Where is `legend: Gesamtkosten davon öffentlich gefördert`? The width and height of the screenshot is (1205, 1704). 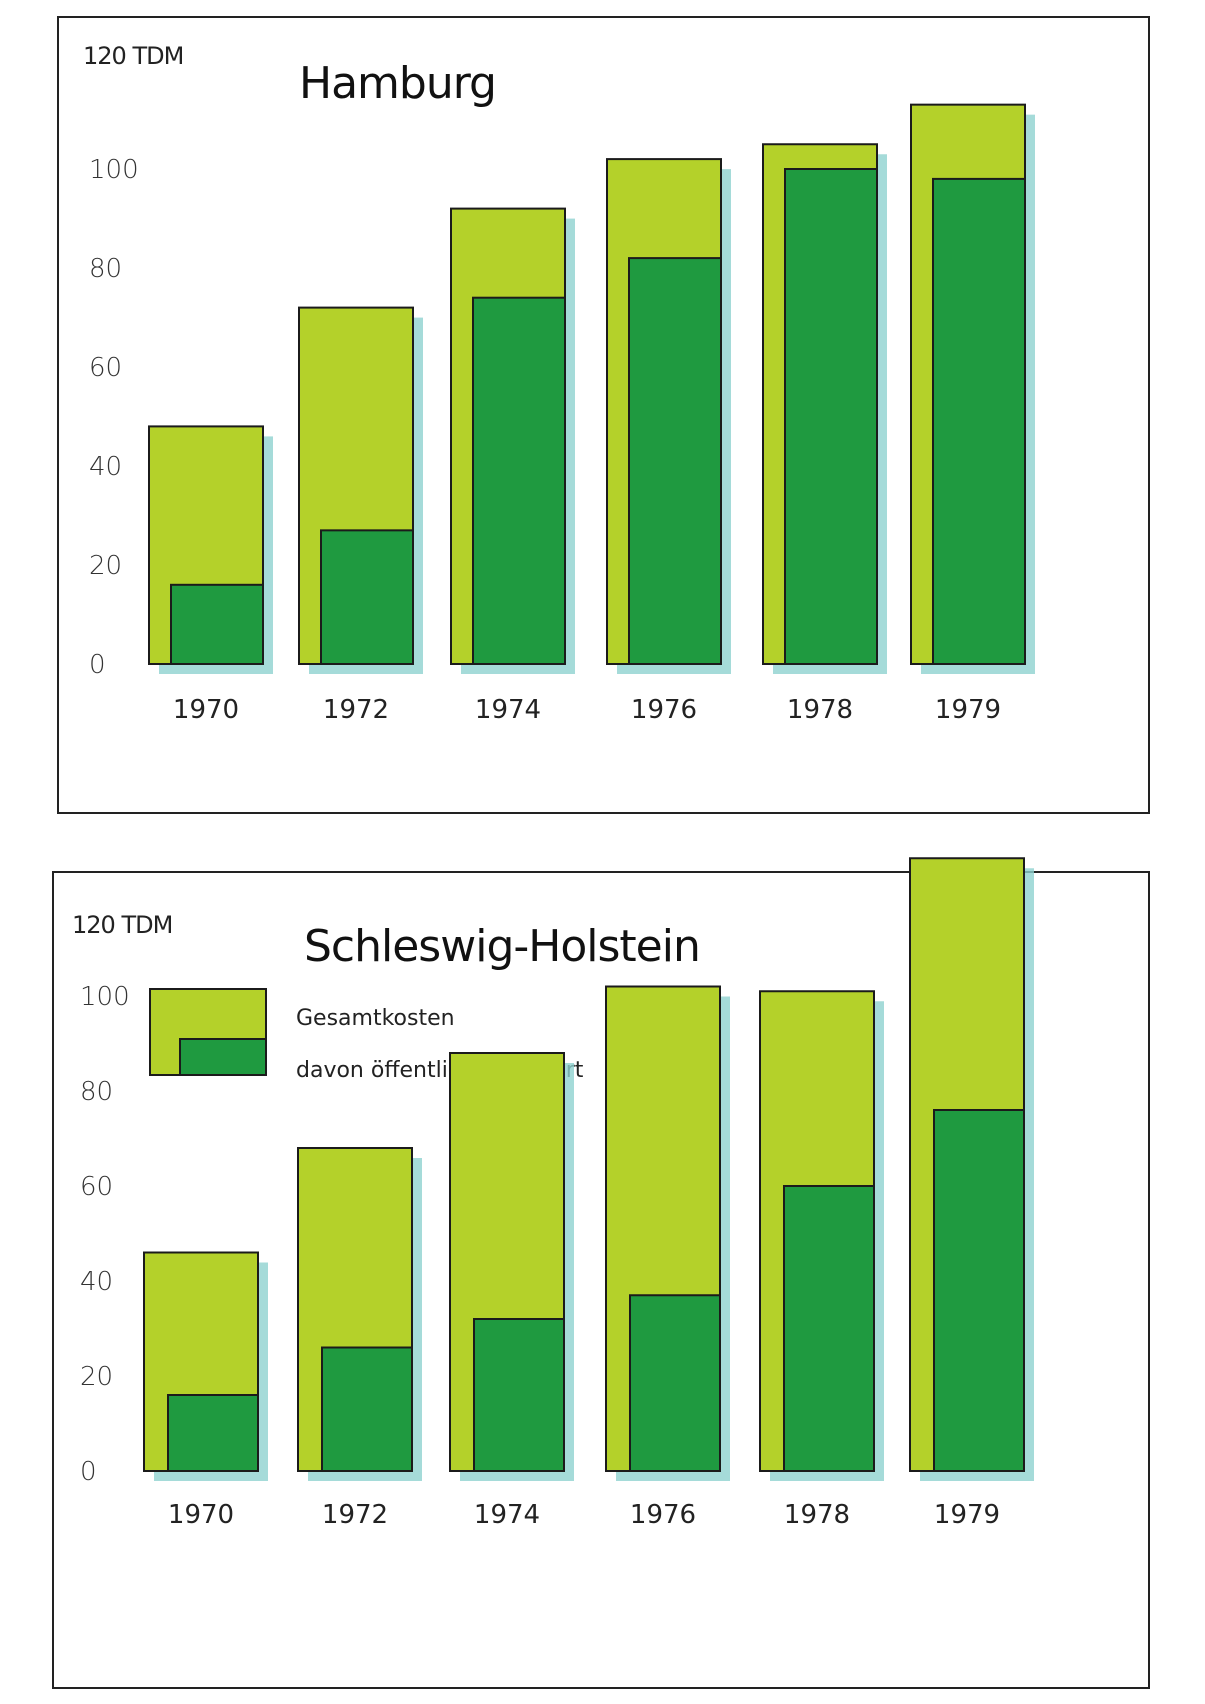
legend: Gesamtkosten davon öffentlich gefördert is located at coordinates (366, 1035).